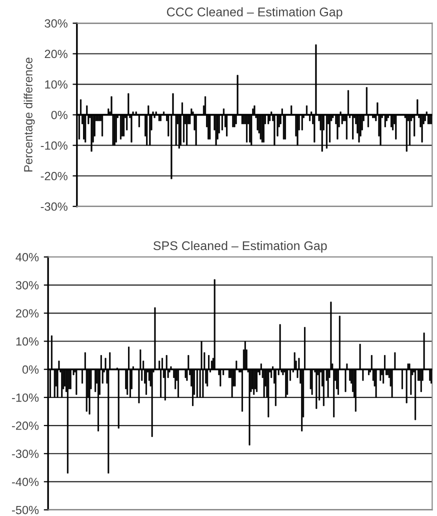 The height and width of the screenshot is (516, 437). I want to click on chart-title: CCC Cleaned – Estimation Gap, so click(254, 13).